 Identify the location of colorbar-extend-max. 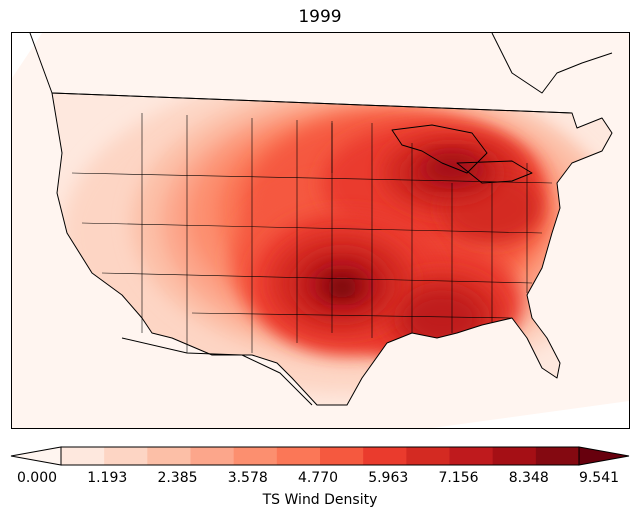
(604, 456).